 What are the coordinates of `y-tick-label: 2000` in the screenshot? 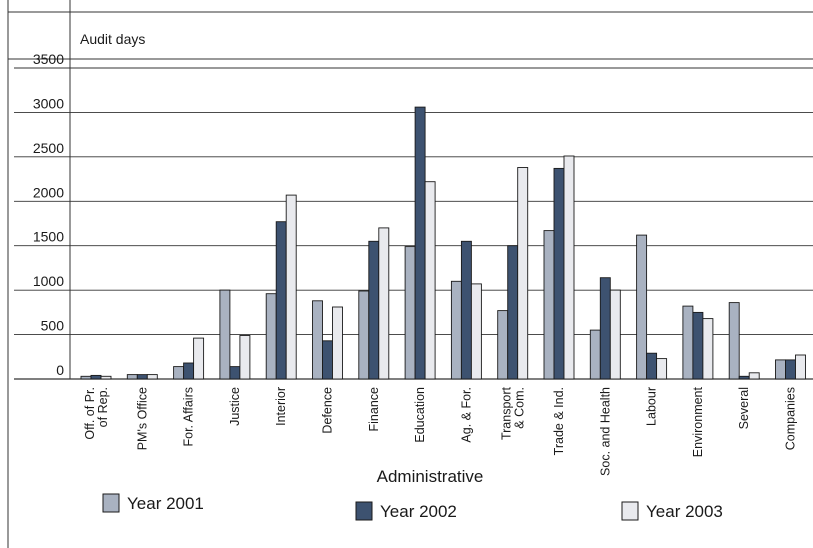 It's located at (48, 192).